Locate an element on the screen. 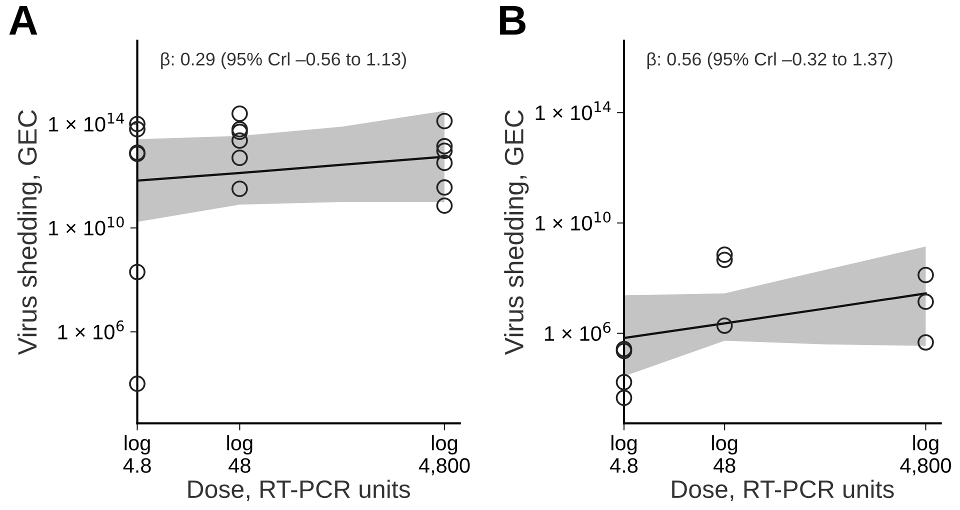  annotation: β: 0.56 (95% Crl –0.32 to 1.37) is located at coordinates (769, 61).